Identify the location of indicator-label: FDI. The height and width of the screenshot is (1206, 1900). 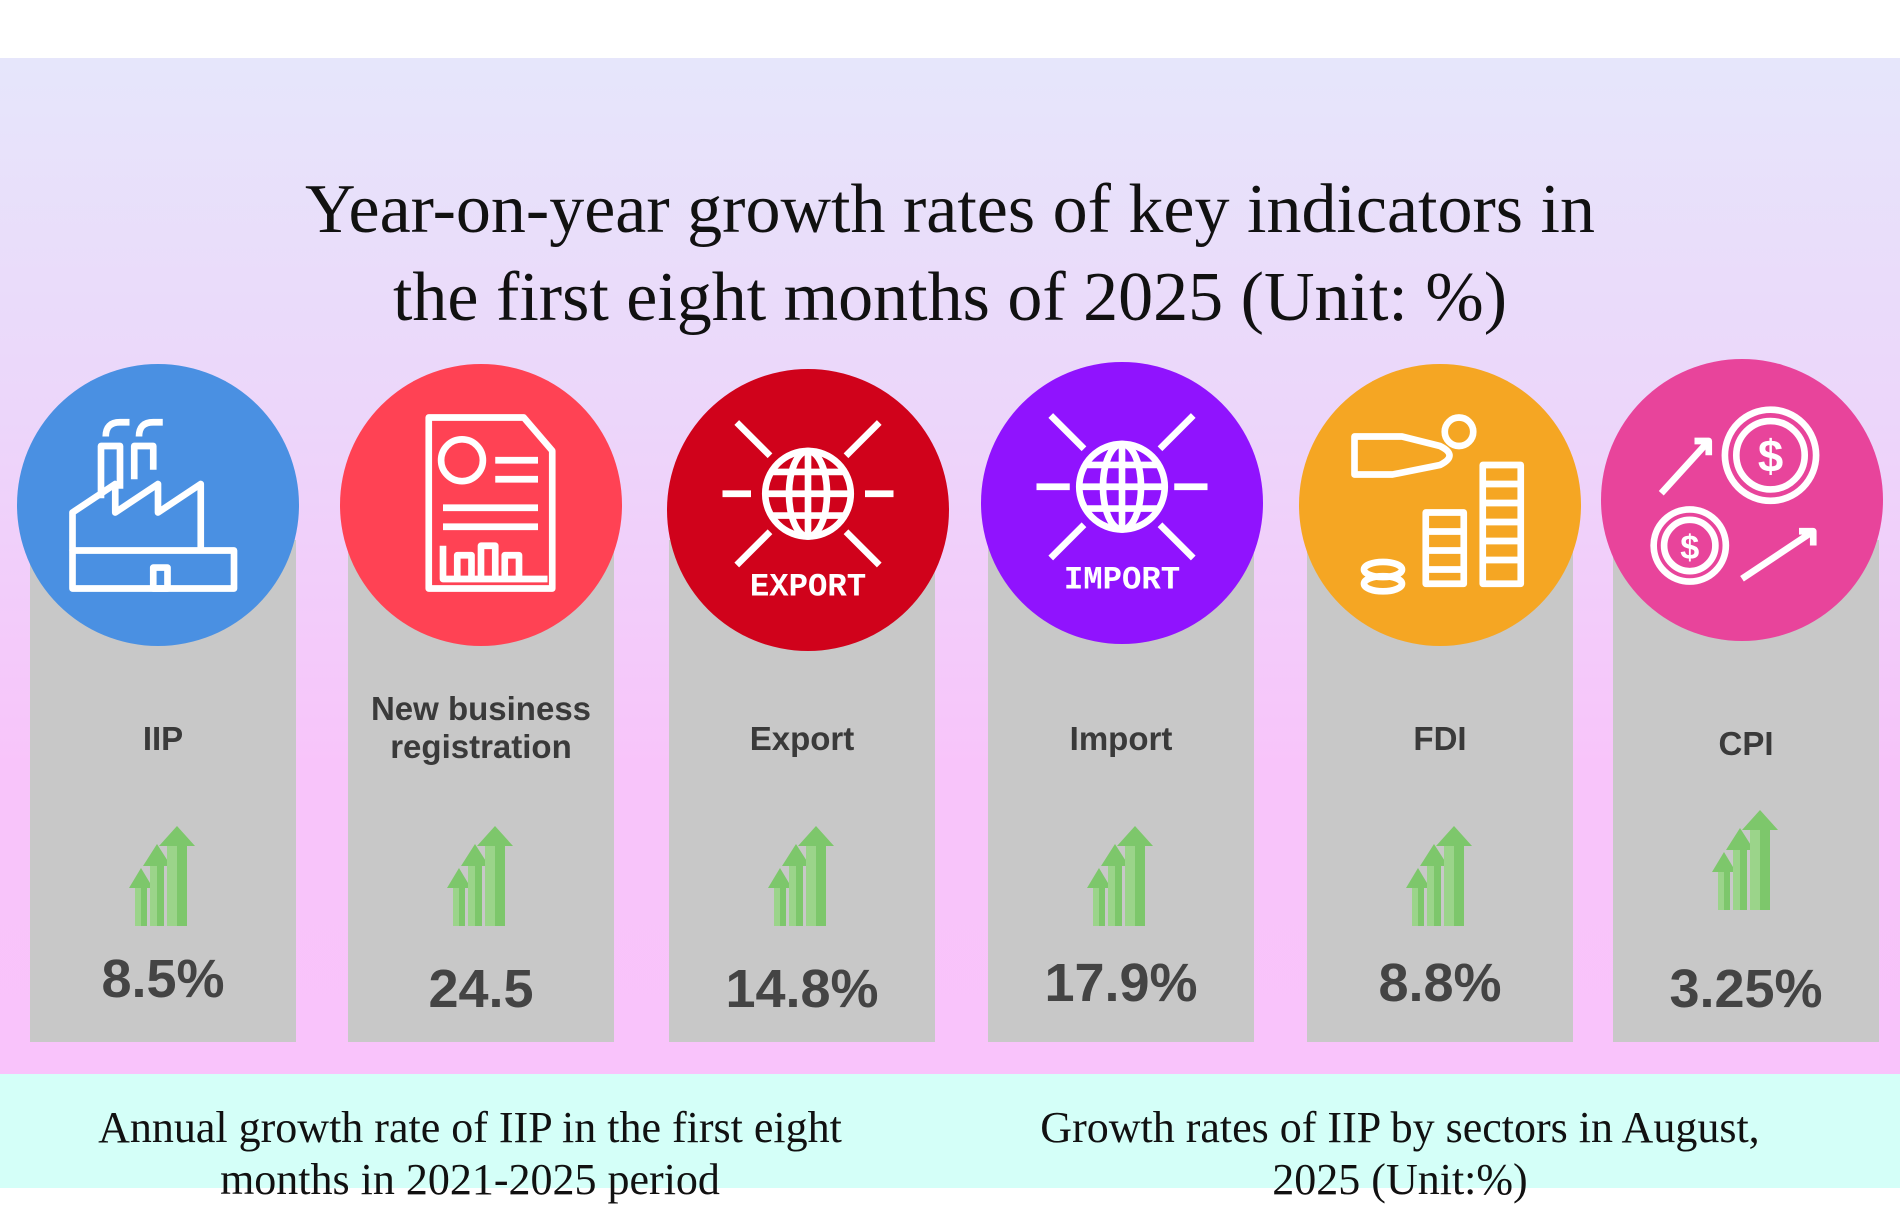
(1440, 738).